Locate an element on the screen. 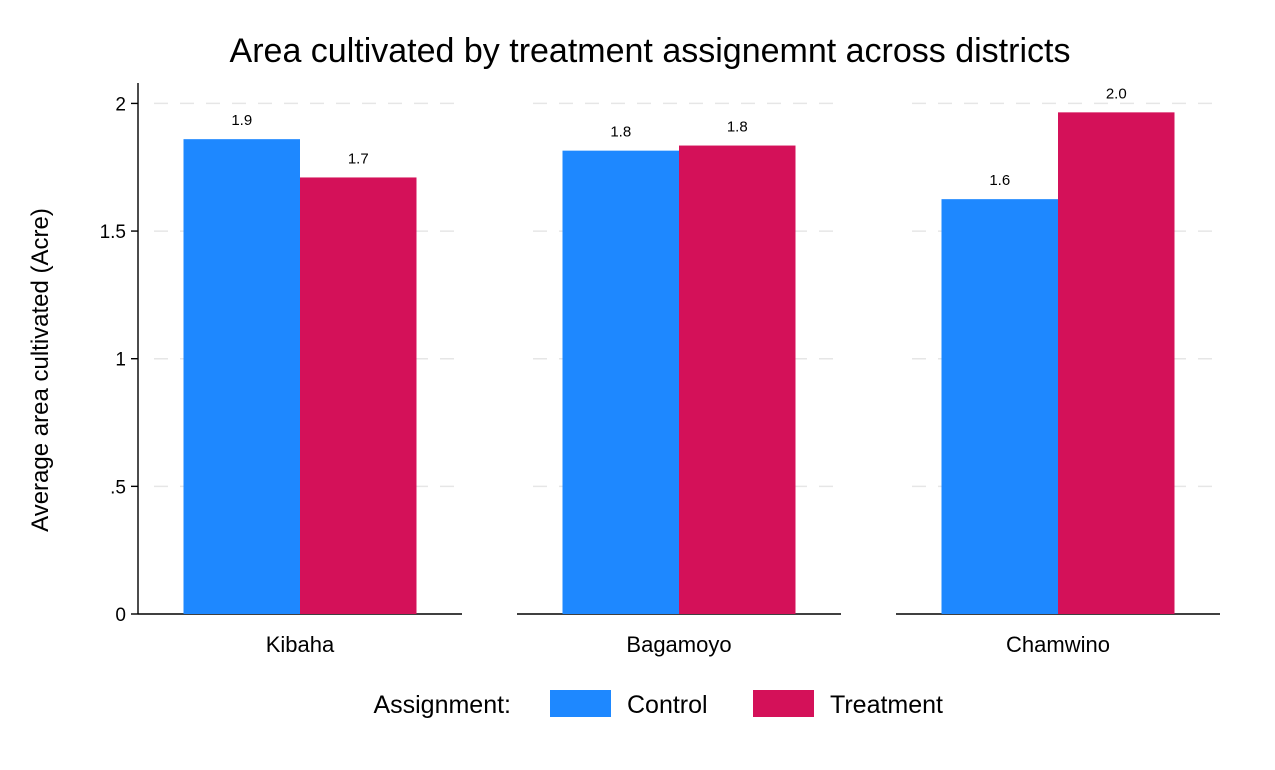  category-label: Bagamoyo is located at coordinates (678, 644).